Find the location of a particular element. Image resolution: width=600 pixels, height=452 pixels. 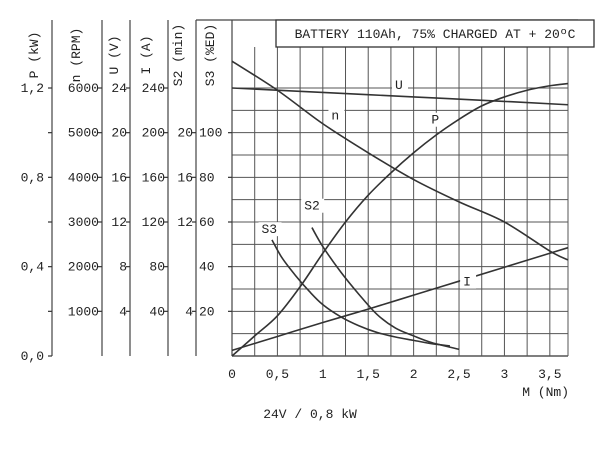

axis-title-s2: S2 (min) is located at coordinates (178, 55).